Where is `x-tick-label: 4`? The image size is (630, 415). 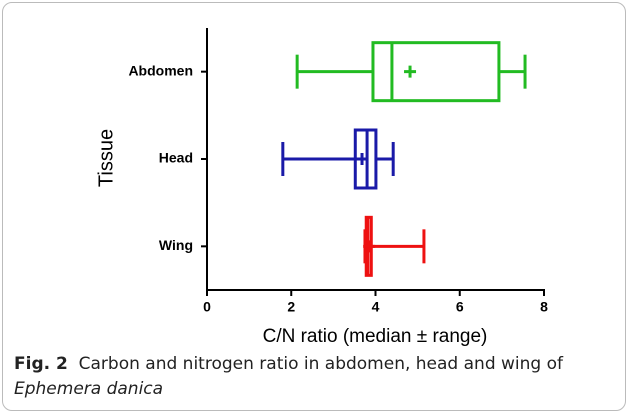 x-tick-label: 4 is located at coordinates (376, 307).